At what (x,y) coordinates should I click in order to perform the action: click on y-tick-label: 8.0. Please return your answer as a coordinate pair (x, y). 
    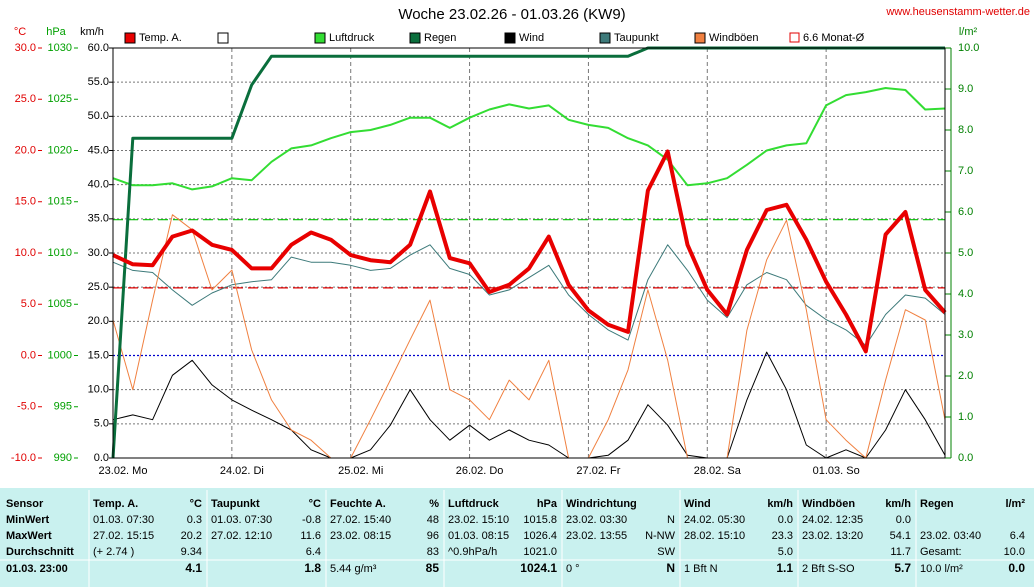
    Looking at the image, I should click on (965, 130).